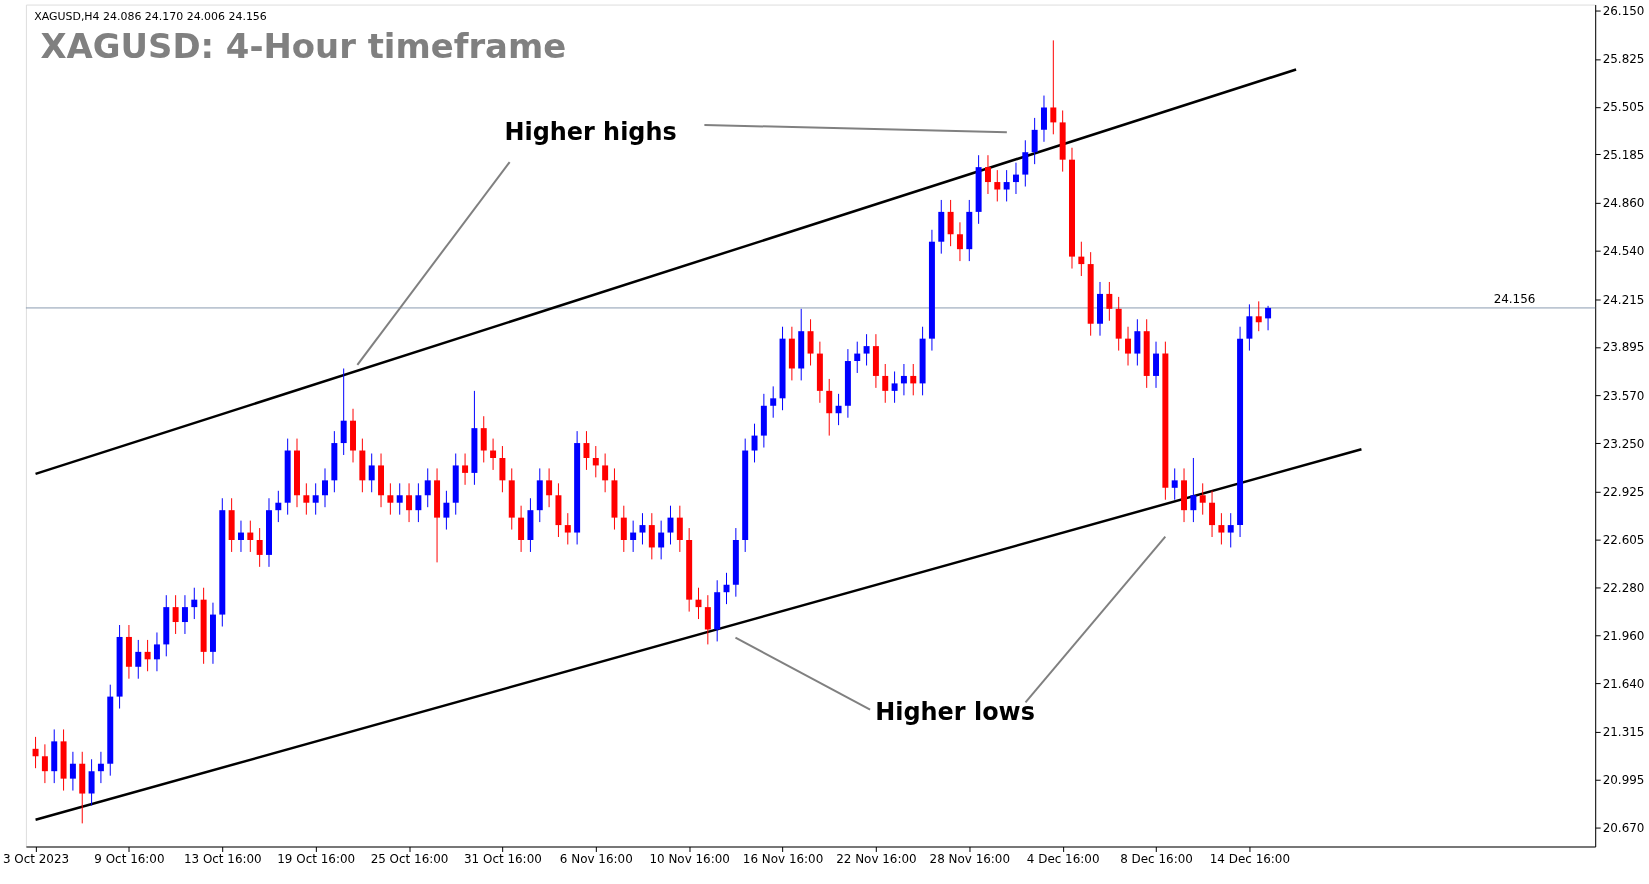  What do you see at coordinates (596, 858) in the screenshot?
I see `x-tick-label: 6 Nov 16:00` at bounding box center [596, 858].